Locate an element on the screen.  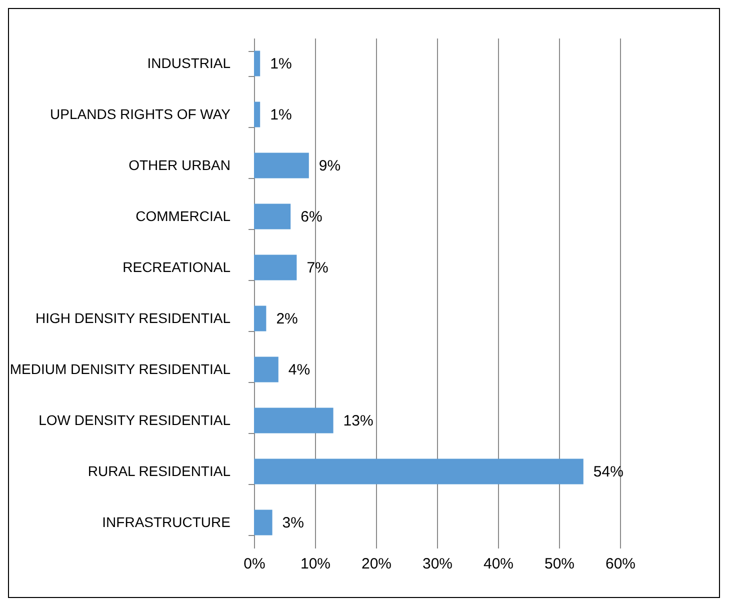
data-label: 2% is located at coordinates (287, 319).